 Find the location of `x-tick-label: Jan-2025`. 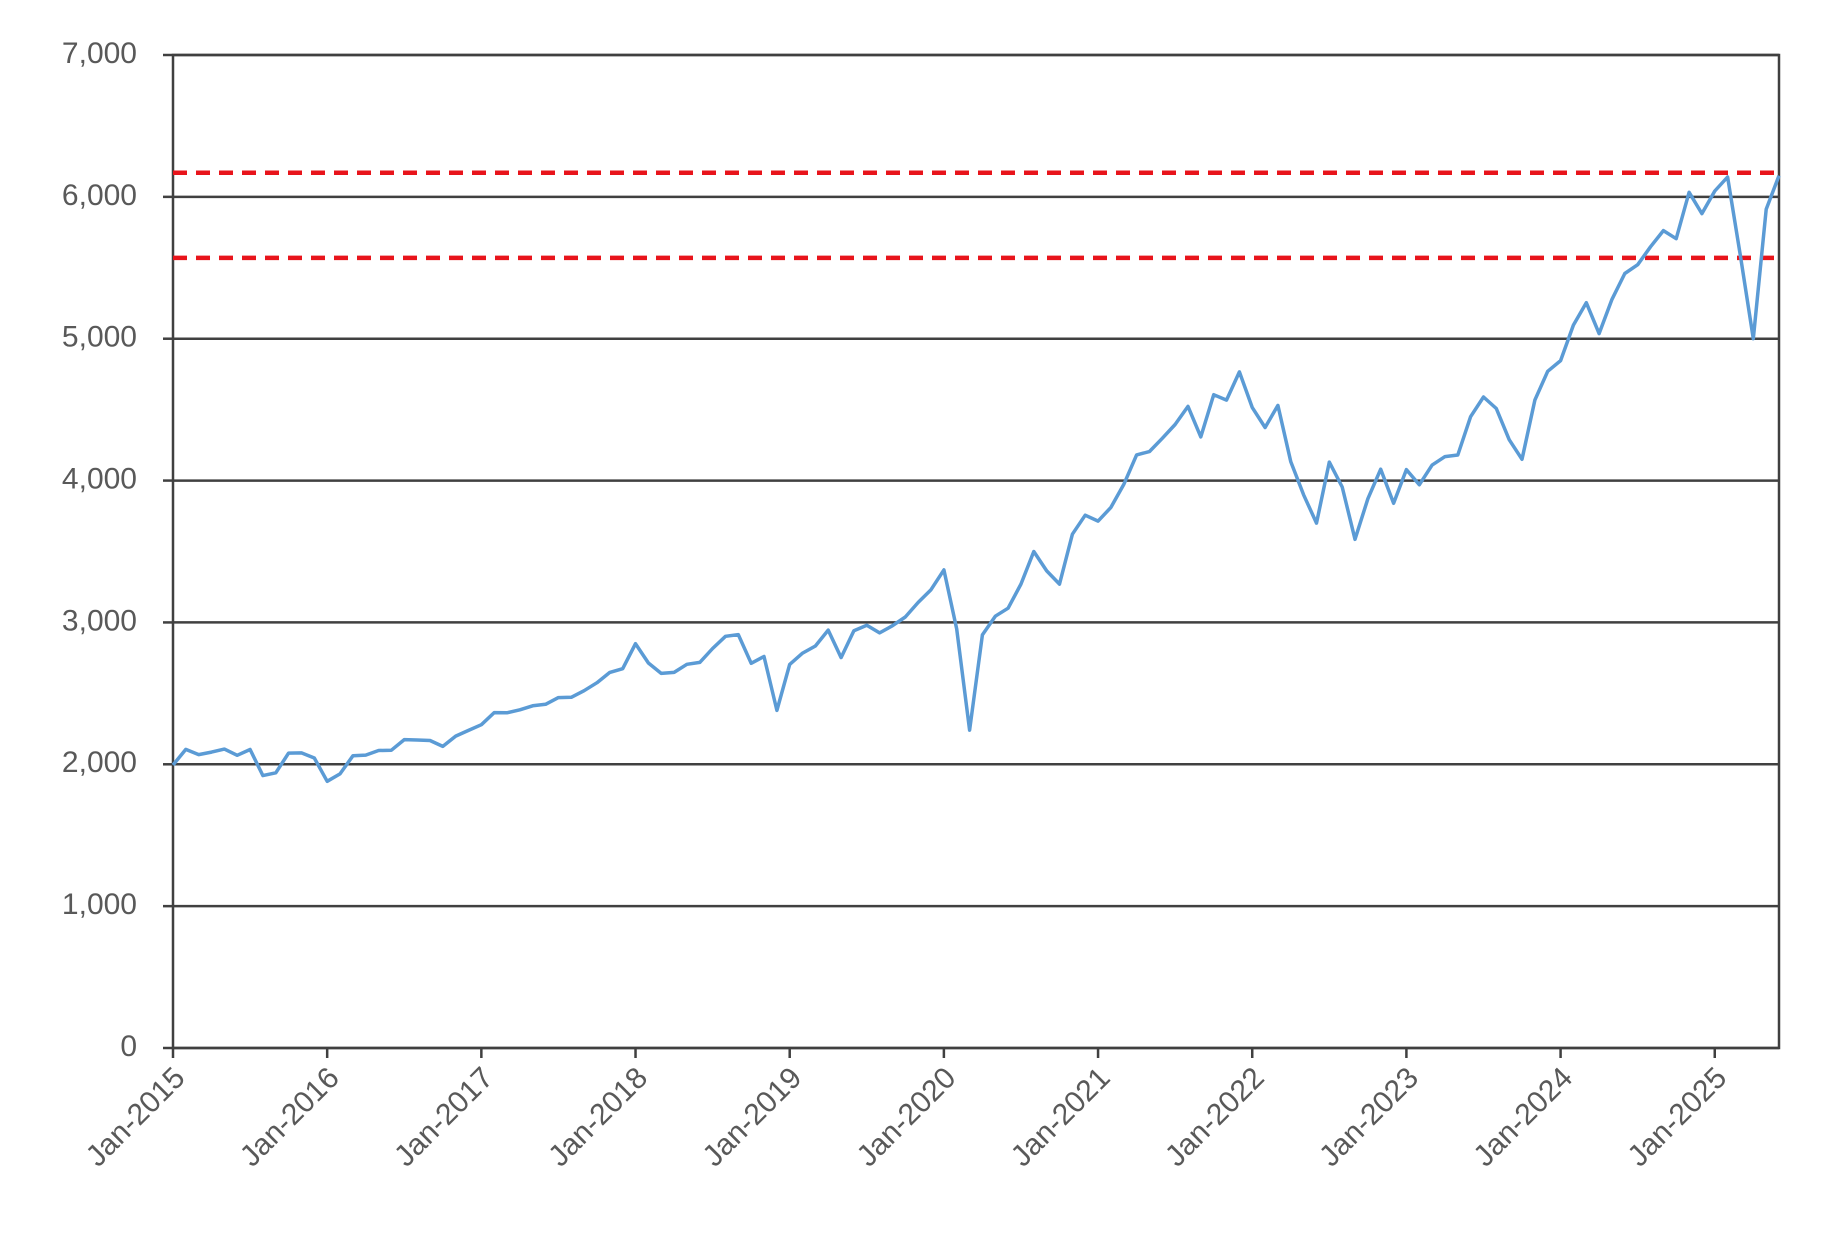

x-tick-label: Jan-2025 is located at coordinates (1678, 1117).